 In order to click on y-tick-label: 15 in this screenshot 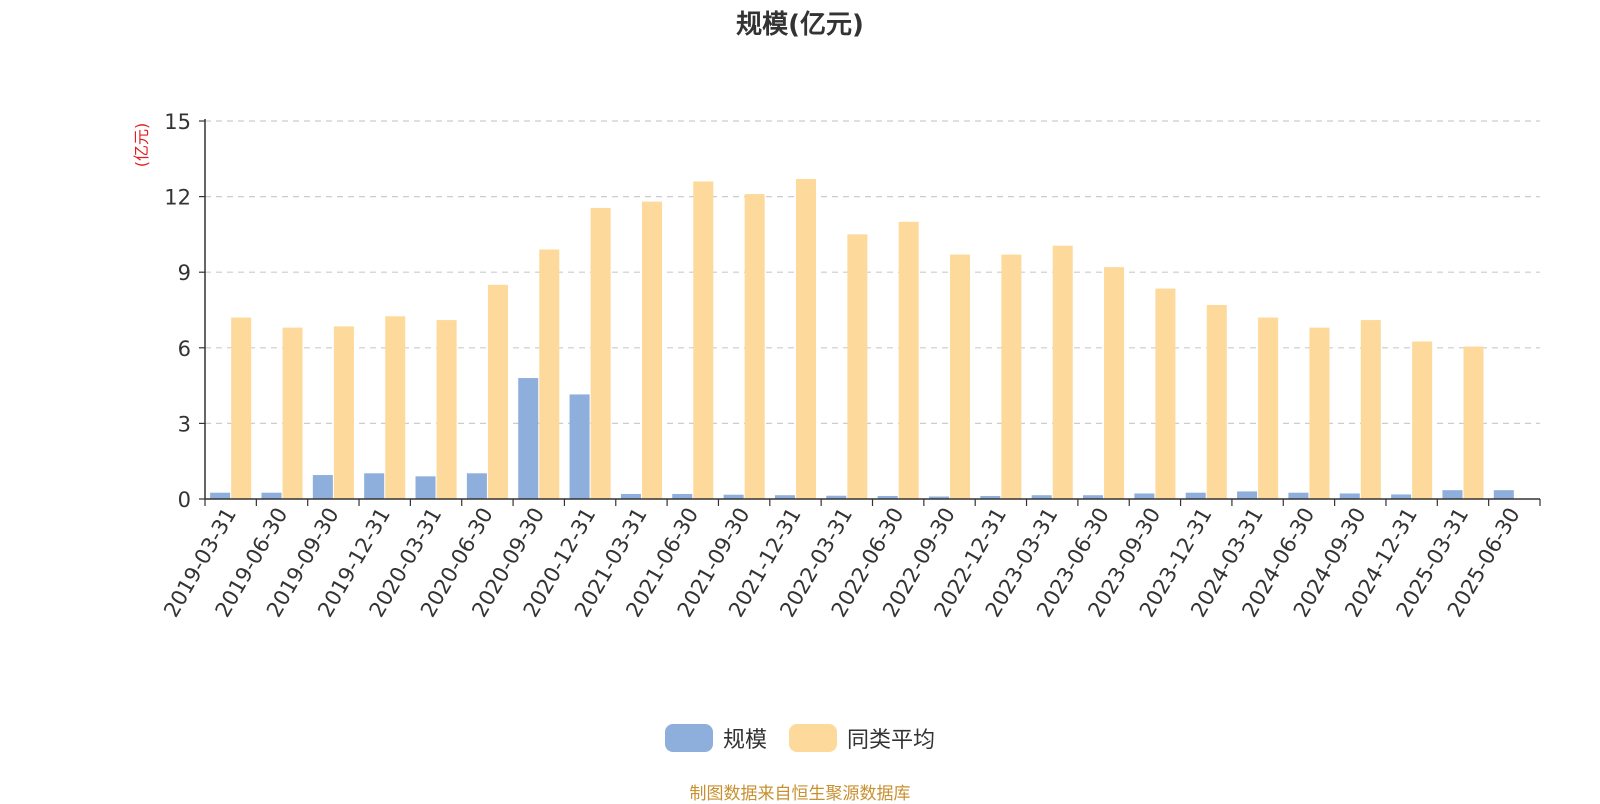, I will do `click(177, 122)`.